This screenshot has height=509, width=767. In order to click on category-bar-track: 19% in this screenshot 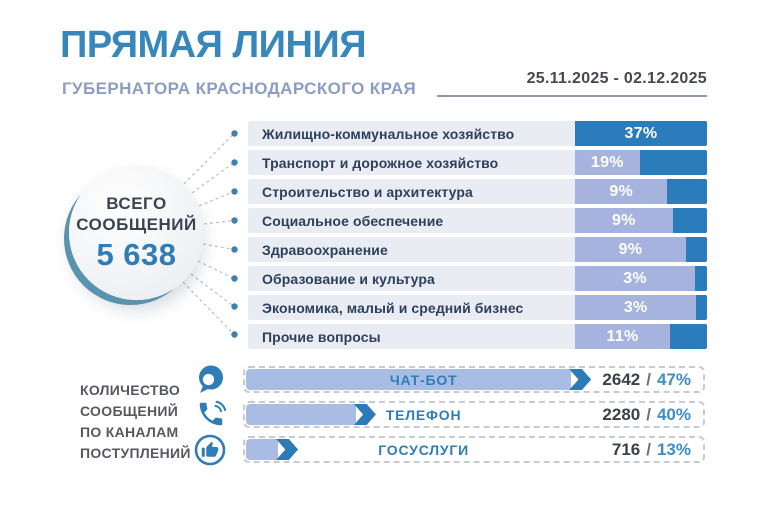, I will do `click(641, 162)`.